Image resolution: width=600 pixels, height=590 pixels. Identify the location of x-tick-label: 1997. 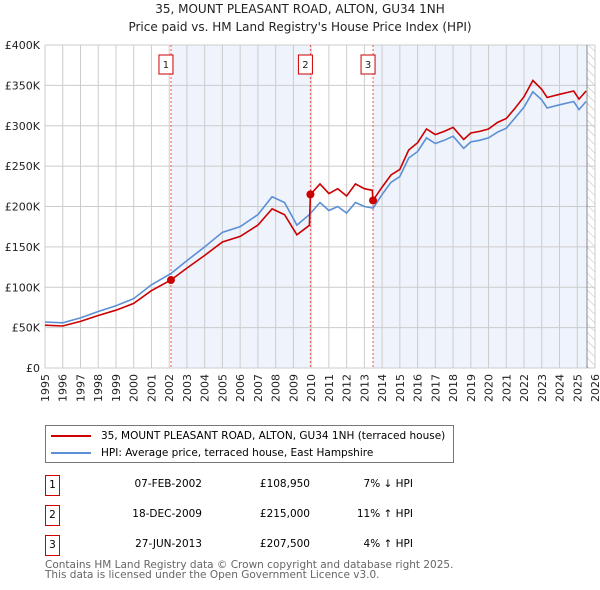
(80, 388).